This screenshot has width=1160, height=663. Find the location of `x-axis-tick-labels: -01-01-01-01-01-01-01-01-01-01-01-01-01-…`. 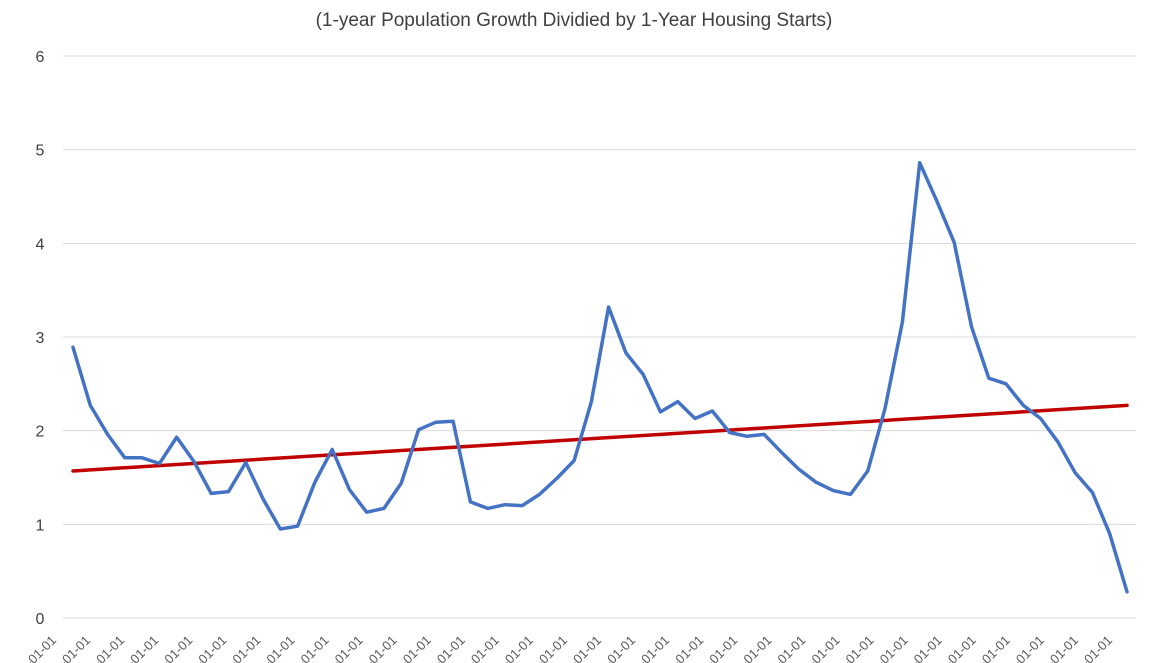

x-axis-tick-labels: -01-01-01-01-01-01-01-01-01-01-01-01-01-… is located at coordinates (568, 648).